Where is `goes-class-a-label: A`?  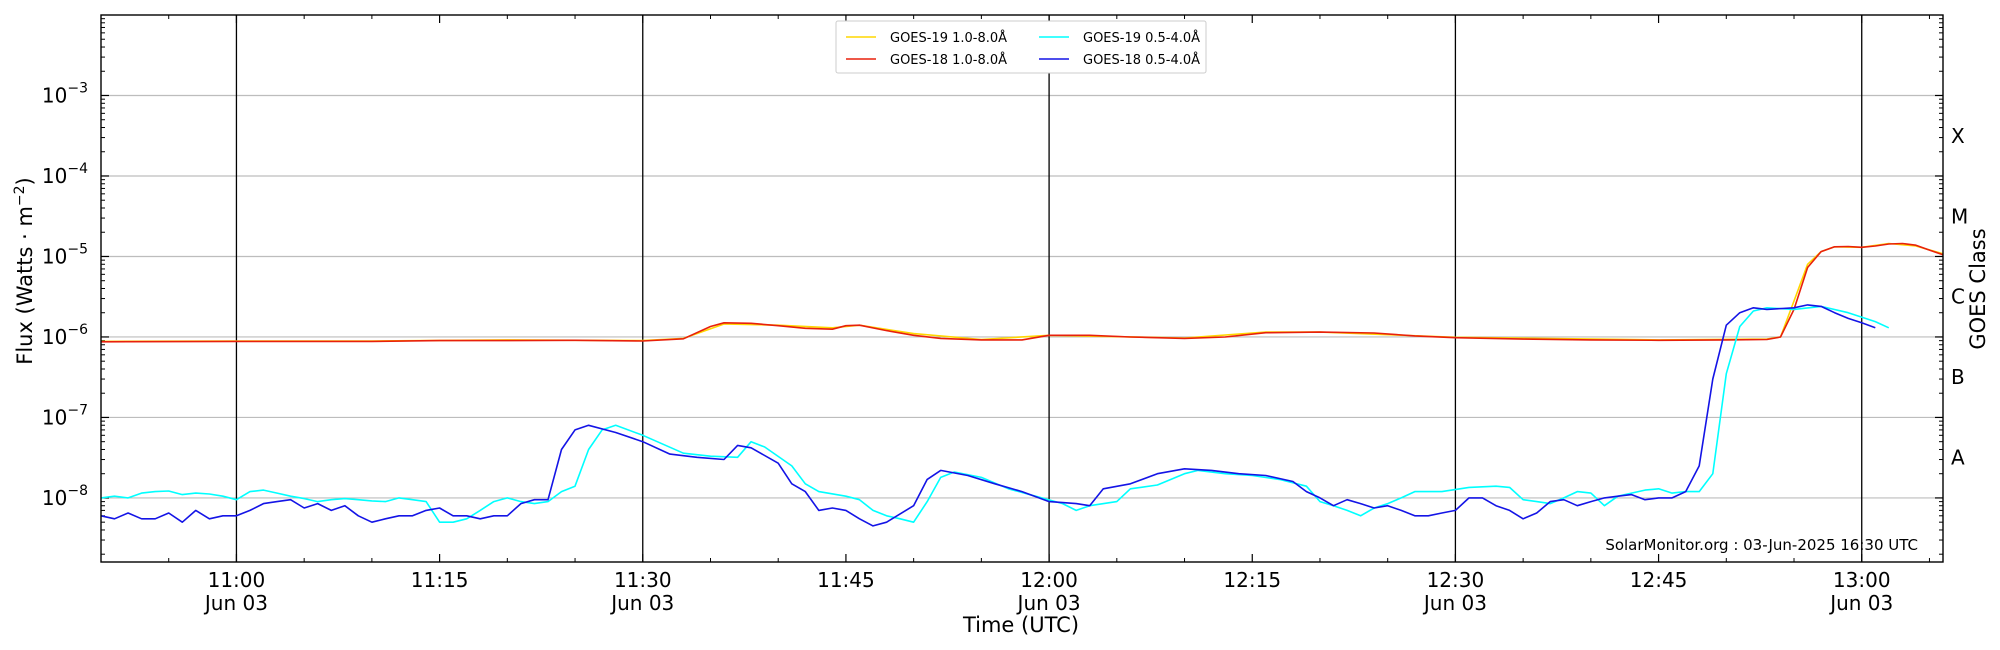
goes-class-a-label: A is located at coordinates (1958, 458).